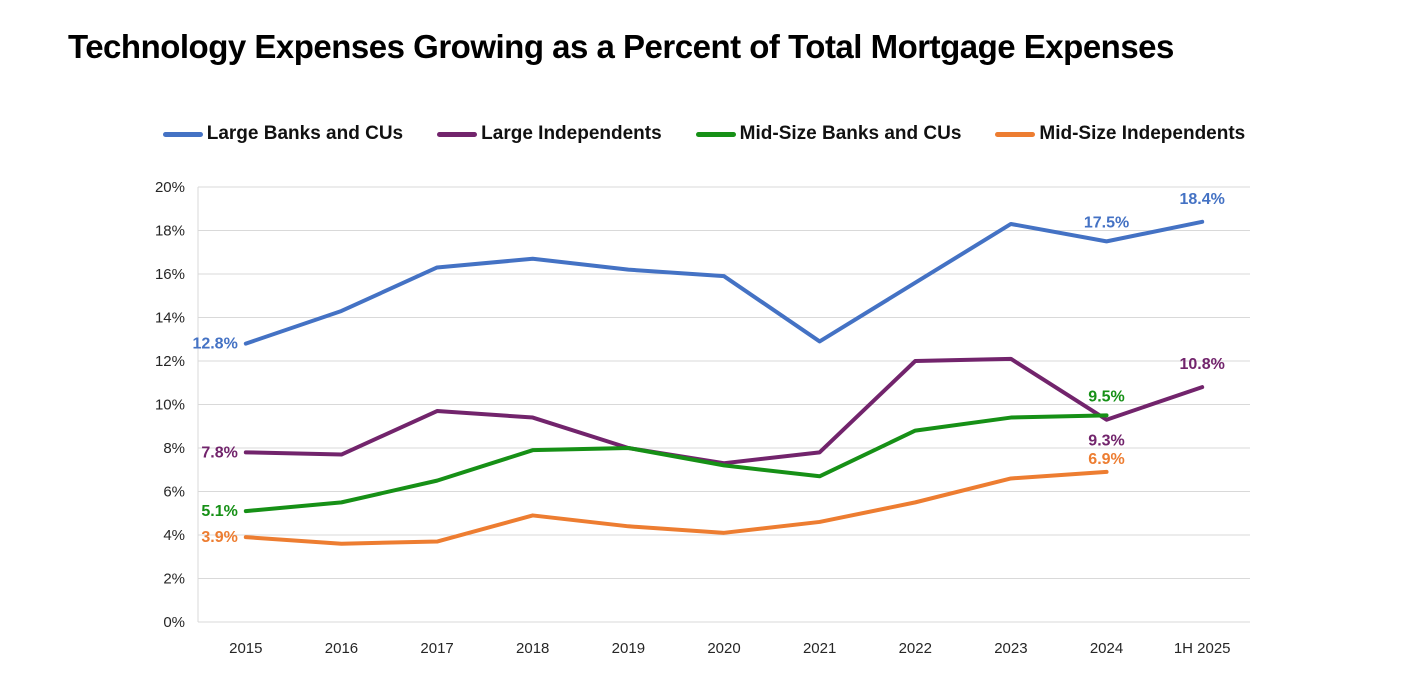  Describe the element at coordinates (170, 318) in the screenshot. I see `y-axis-tick-label: 14%` at that location.